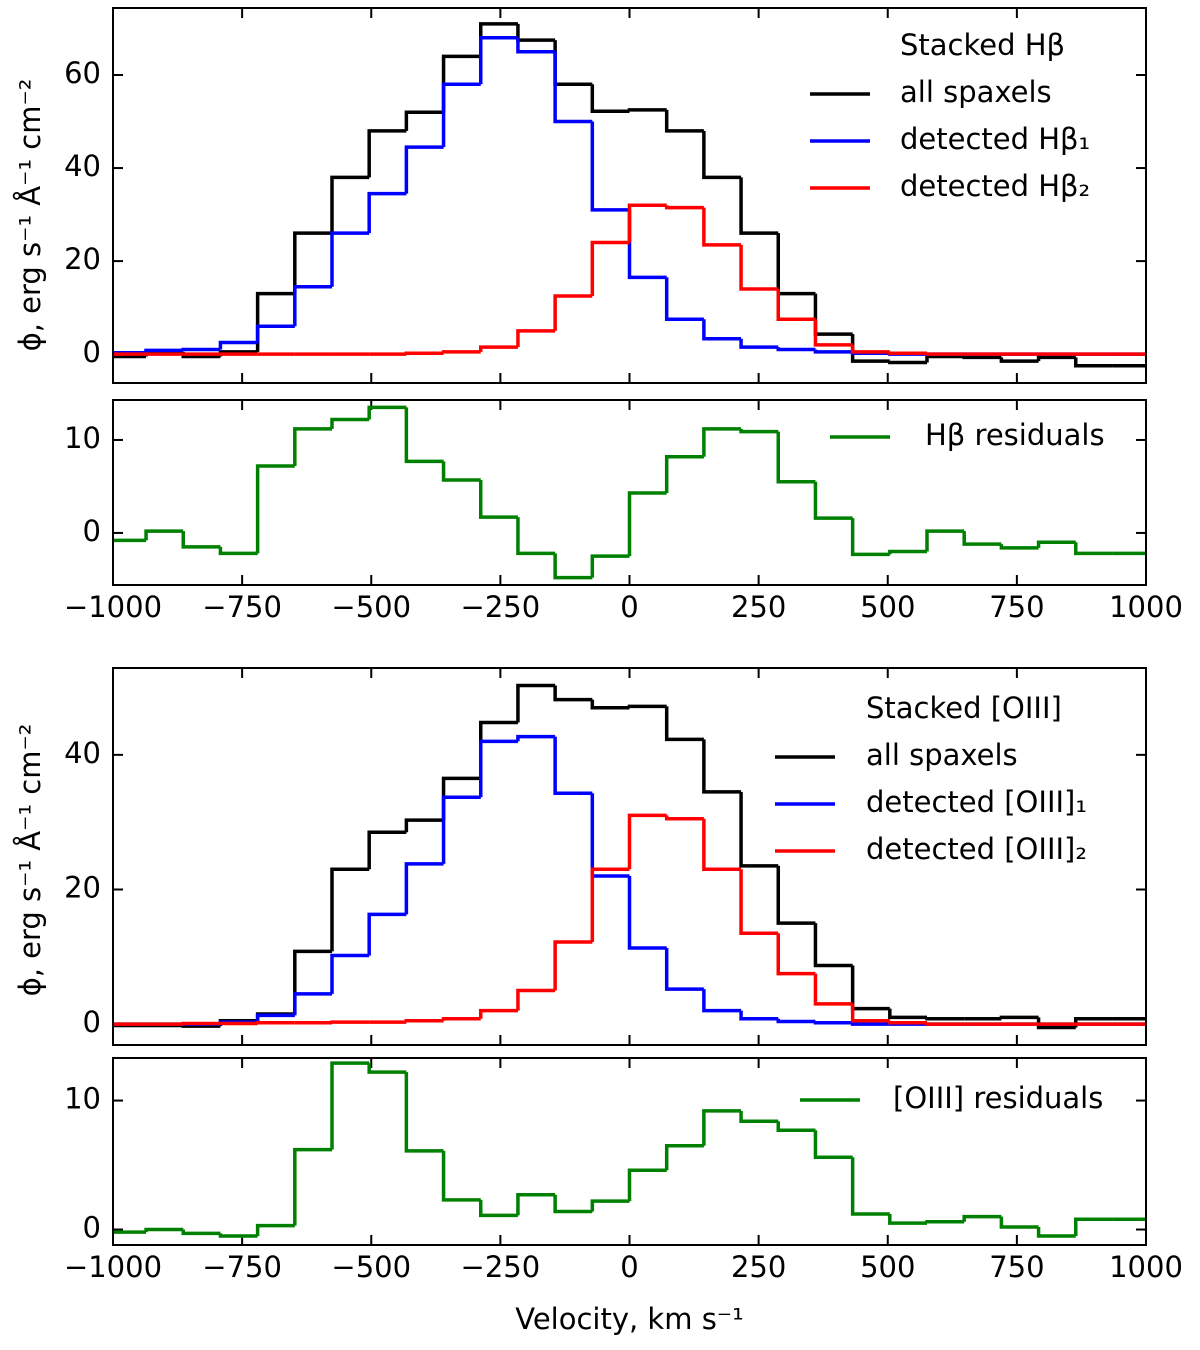 This screenshot has width=1200, height=1350. I want to click on series-group, so click(629, 492).